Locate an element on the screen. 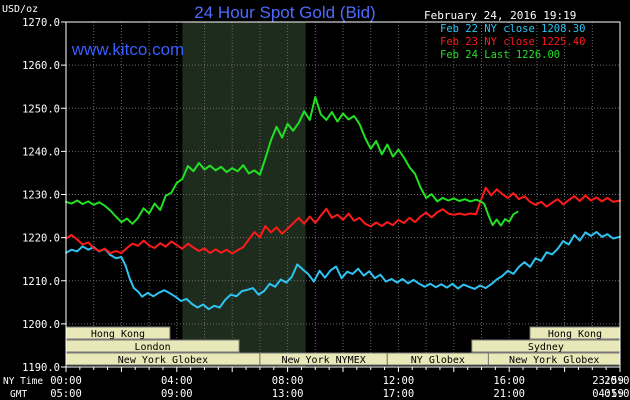  x-tick-label-ny: 16:00 is located at coordinates (509, 381).